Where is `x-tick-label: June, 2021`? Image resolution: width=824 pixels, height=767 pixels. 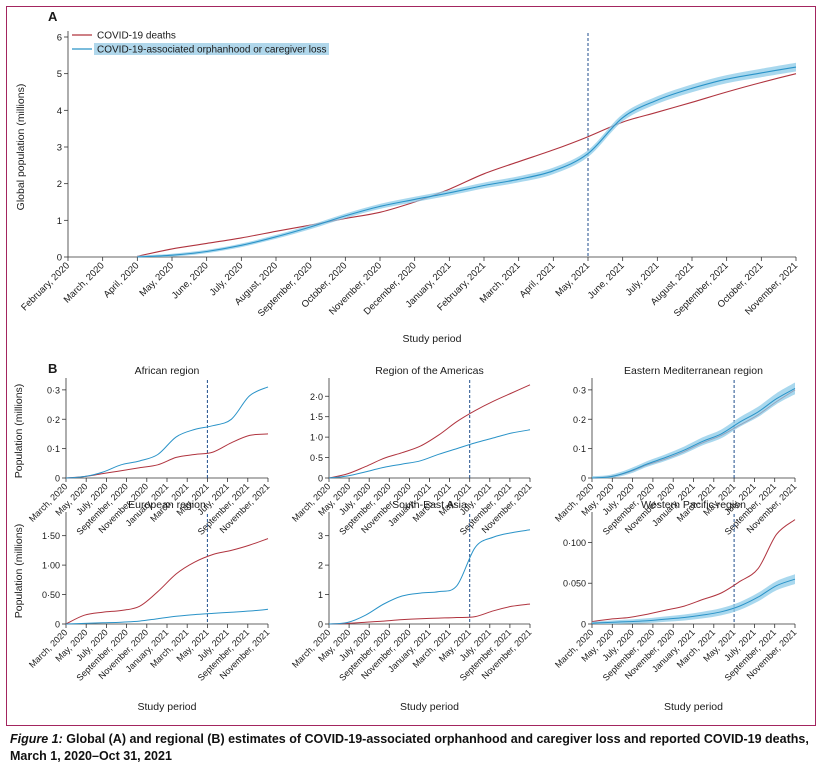 x-tick-label: June, 2021 is located at coordinates (606, 280).